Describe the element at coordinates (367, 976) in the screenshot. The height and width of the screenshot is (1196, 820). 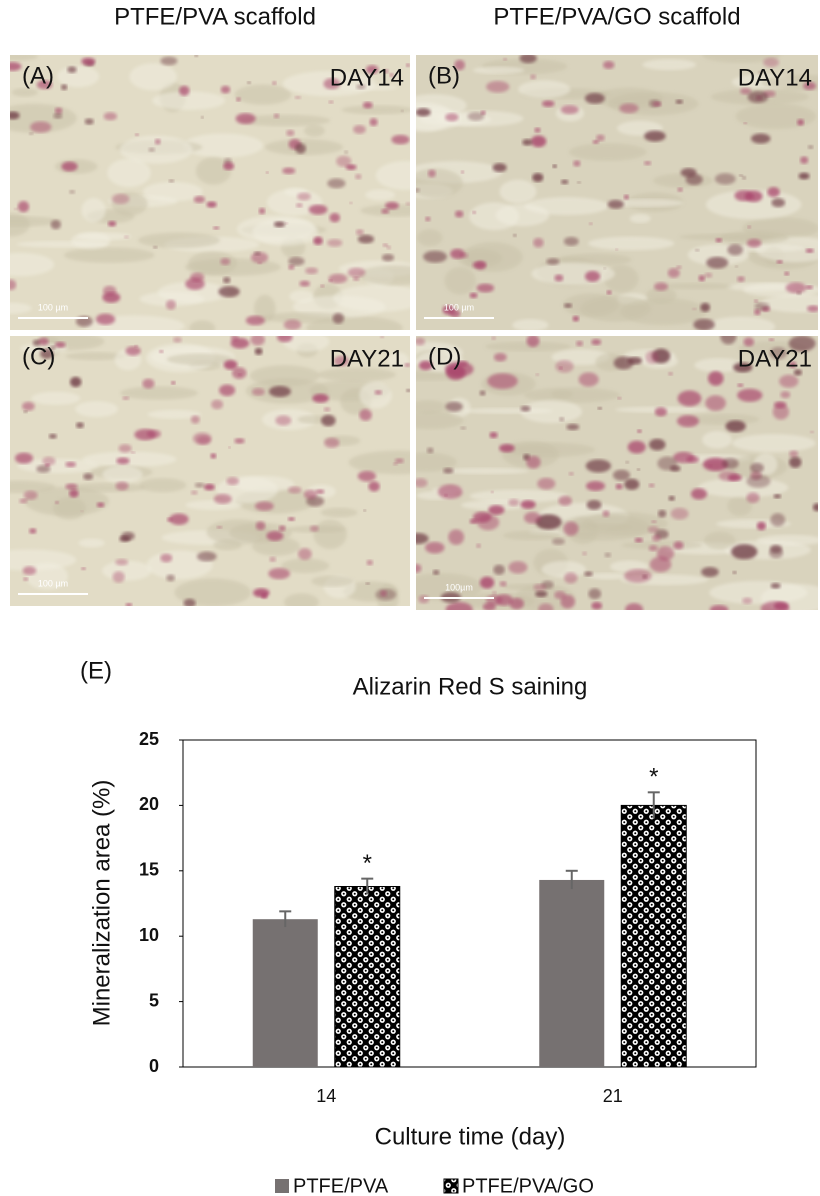
I see `bar` at that location.